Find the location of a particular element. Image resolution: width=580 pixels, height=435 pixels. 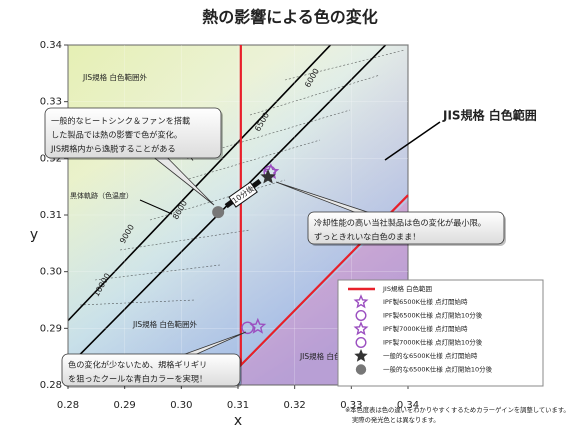

in-region-label: JIS規格 白色範囲 is located at coordinates (489, 115).